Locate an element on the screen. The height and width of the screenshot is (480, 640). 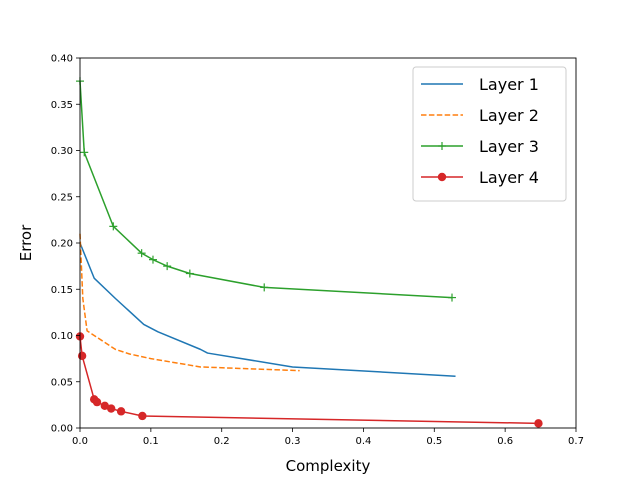
x-tick-label-3: 0.3 is located at coordinates (293, 441).